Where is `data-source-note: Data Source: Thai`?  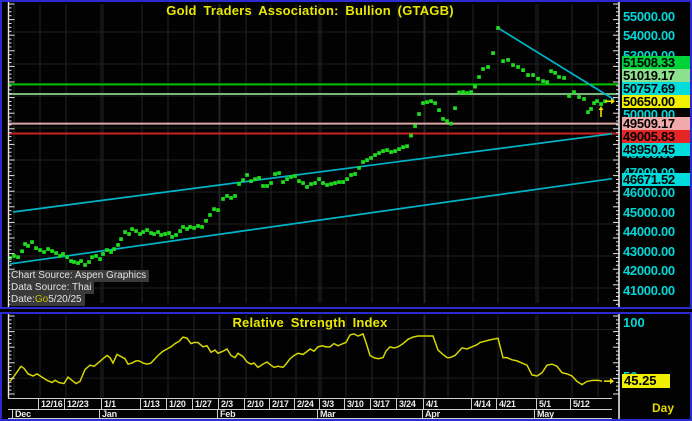 data-source-note: Data Source: Thai is located at coordinates (52, 288).